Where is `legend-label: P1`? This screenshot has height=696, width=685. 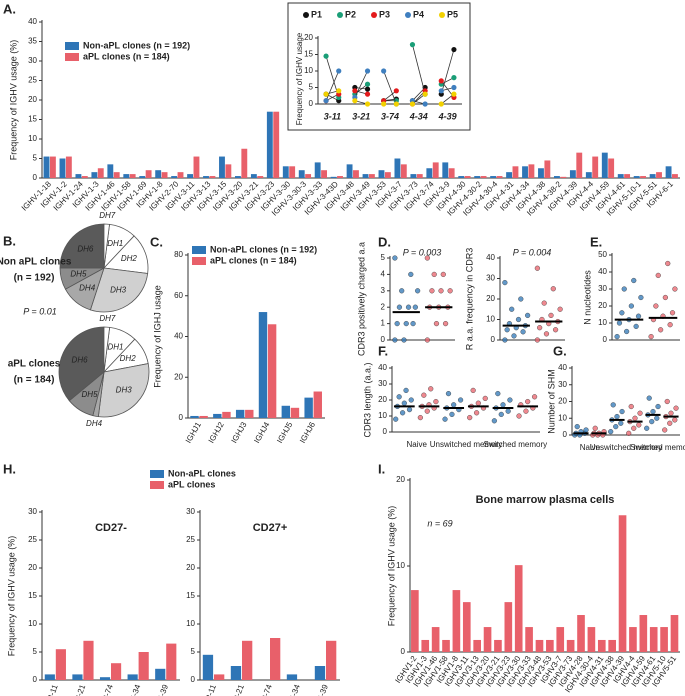 legend-label: P1 is located at coordinates (316, 14).